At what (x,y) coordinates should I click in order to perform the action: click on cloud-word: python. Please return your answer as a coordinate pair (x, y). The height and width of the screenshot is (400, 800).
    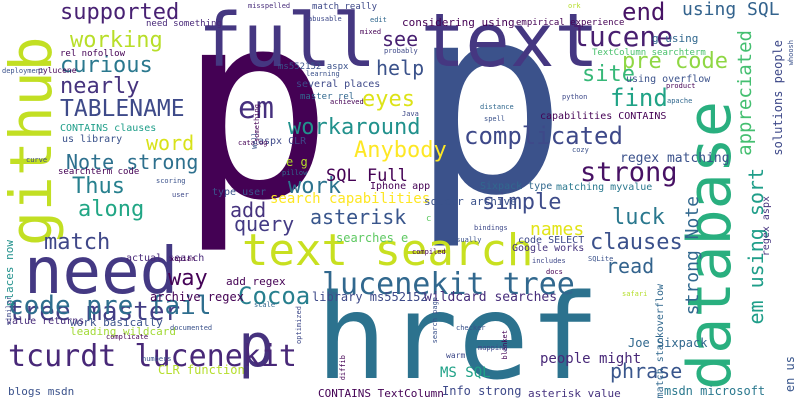
    Looking at the image, I should click on (575, 97).